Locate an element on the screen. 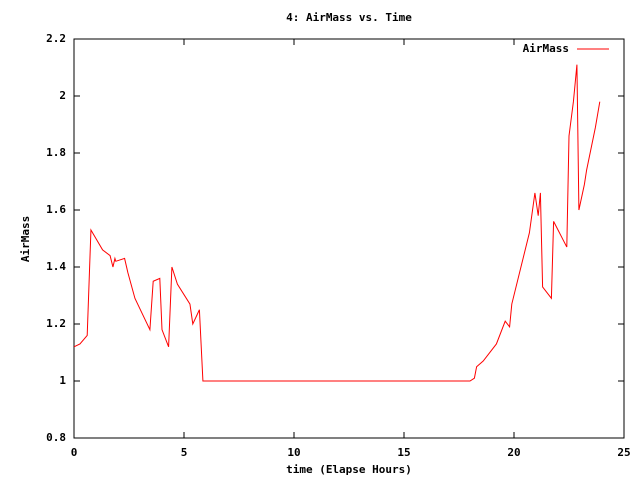 Image resolution: width=640 pixels, height=480 pixels. x-axis-label: time (Elapse Hours) is located at coordinates (349, 469).